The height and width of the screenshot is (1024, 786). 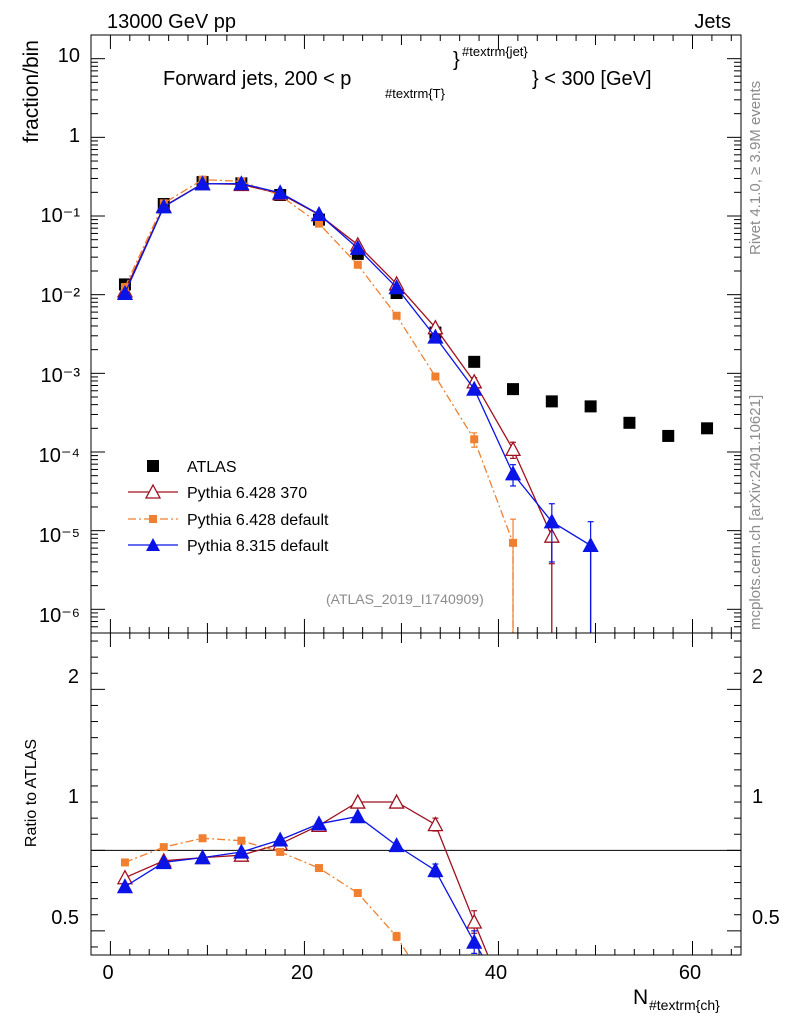 I want to click on y-tick-label: 10⁻⁶, so click(x=59, y=616).